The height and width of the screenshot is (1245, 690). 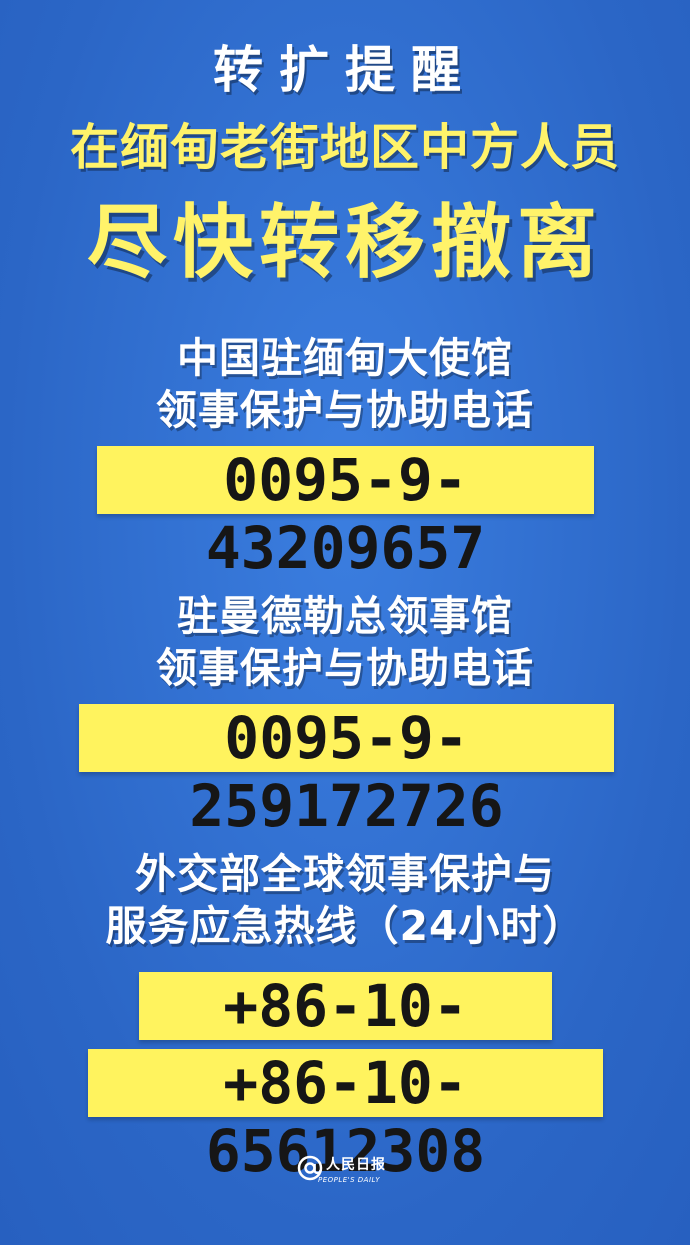 I want to click on embassy-phone: 0095-9-43209657, so click(x=345, y=514).